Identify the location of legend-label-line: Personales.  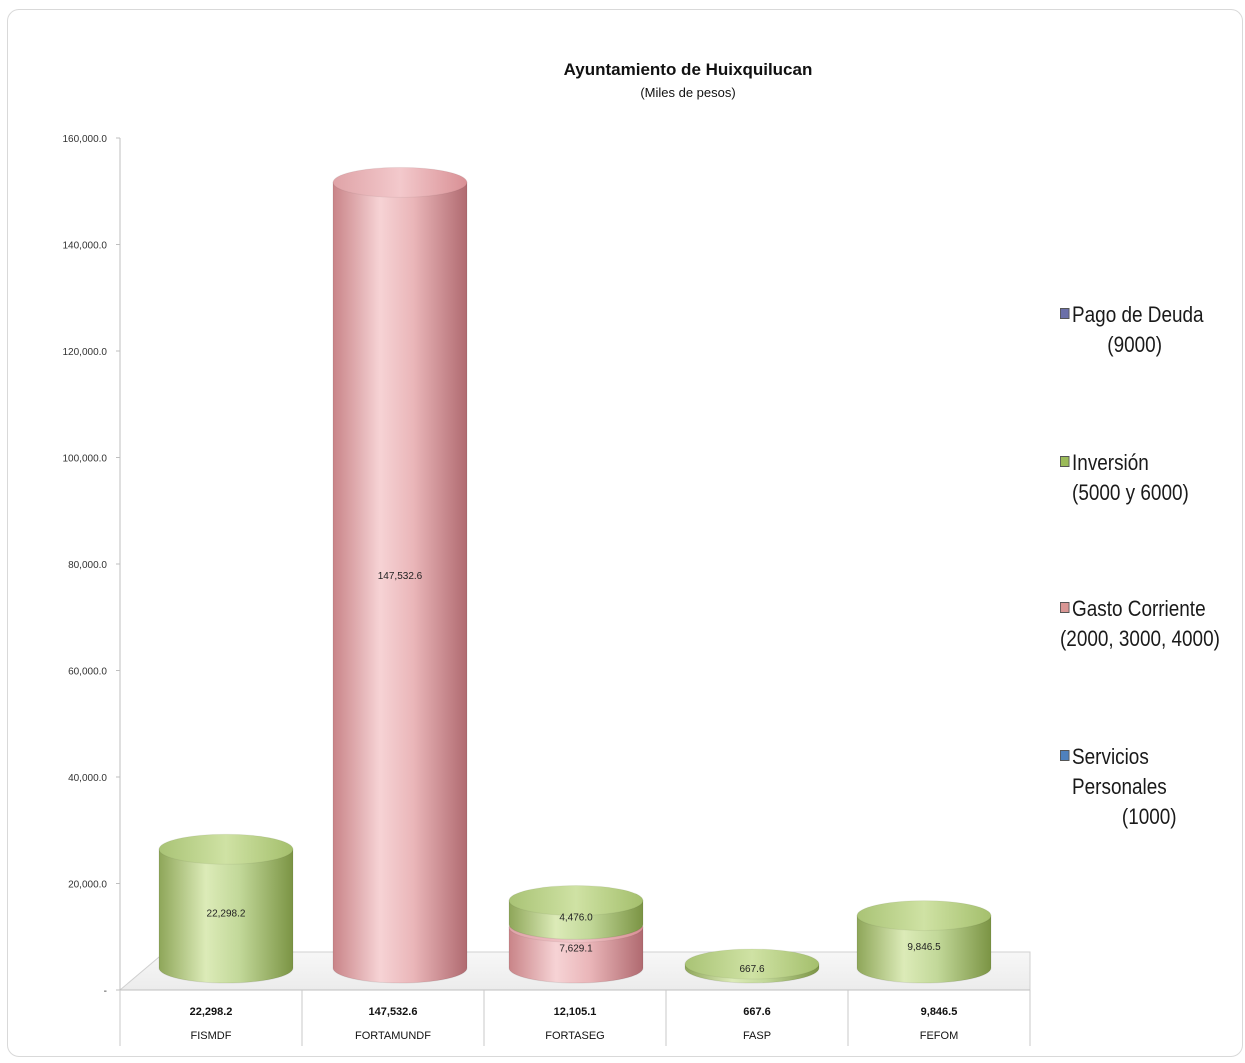
(1119, 786).